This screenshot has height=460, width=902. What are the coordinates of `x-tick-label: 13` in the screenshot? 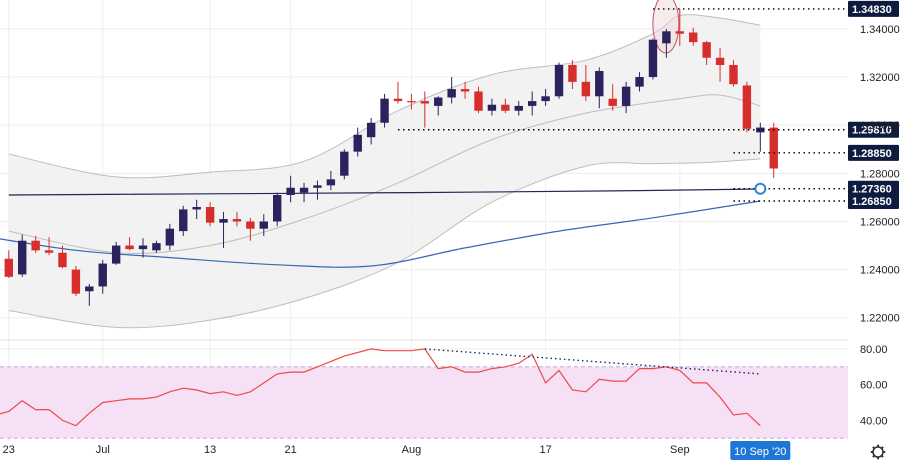 It's located at (210, 450).